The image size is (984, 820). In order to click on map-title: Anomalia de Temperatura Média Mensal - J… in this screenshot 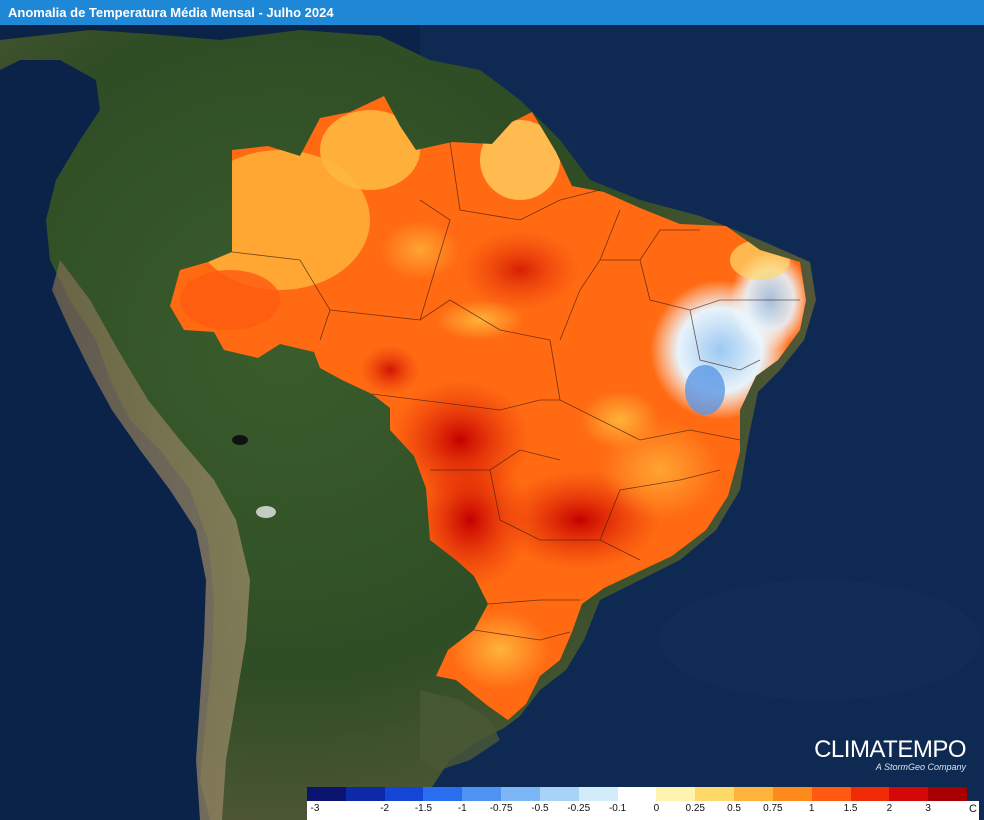, I will do `click(492, 12)`.